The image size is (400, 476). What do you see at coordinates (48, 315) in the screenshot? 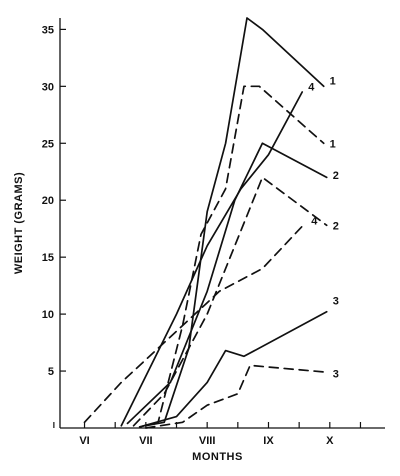
I see `y-tick-label: 10` at bounding box center [48, 315].